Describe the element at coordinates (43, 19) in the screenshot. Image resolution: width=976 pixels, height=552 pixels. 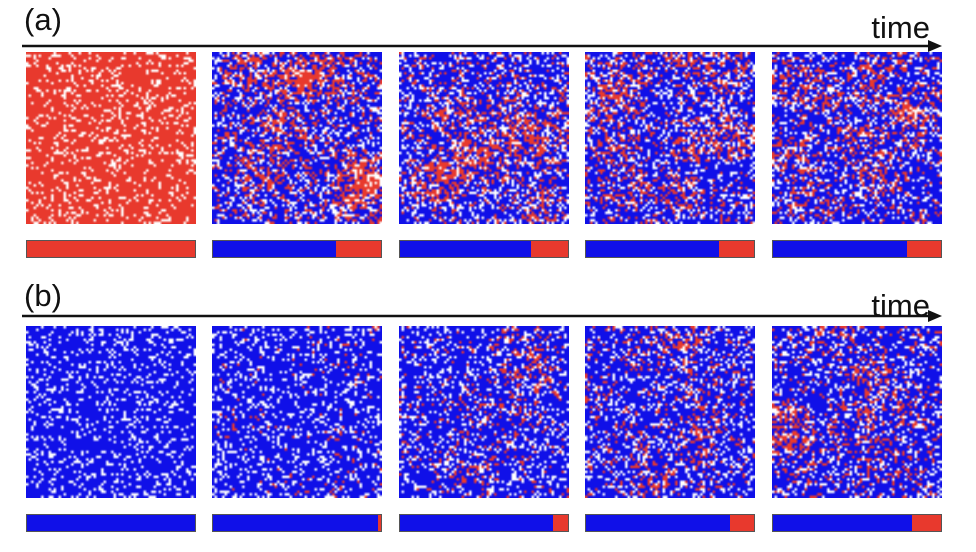
I see `panel-label-a: (a)` at that location.